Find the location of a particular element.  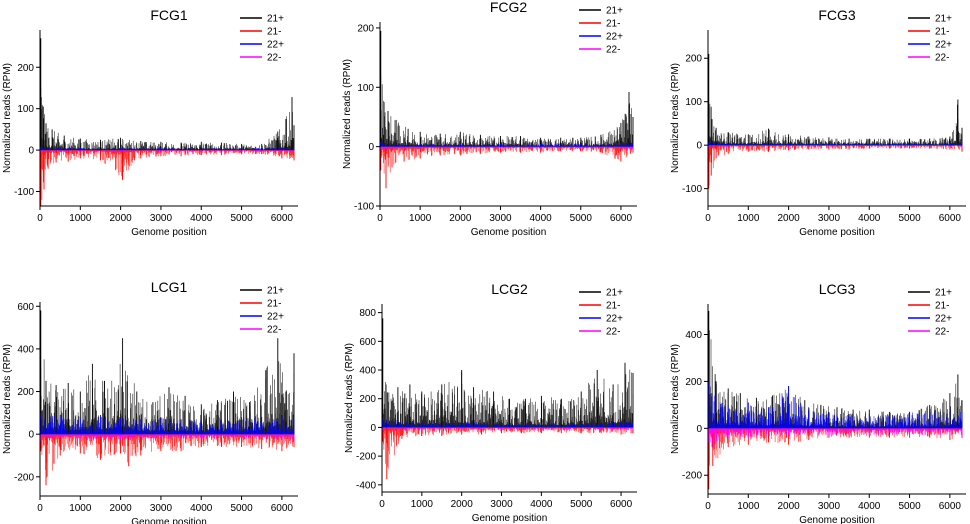

chart-title: FCG3 is located at coordinates (837, 15).